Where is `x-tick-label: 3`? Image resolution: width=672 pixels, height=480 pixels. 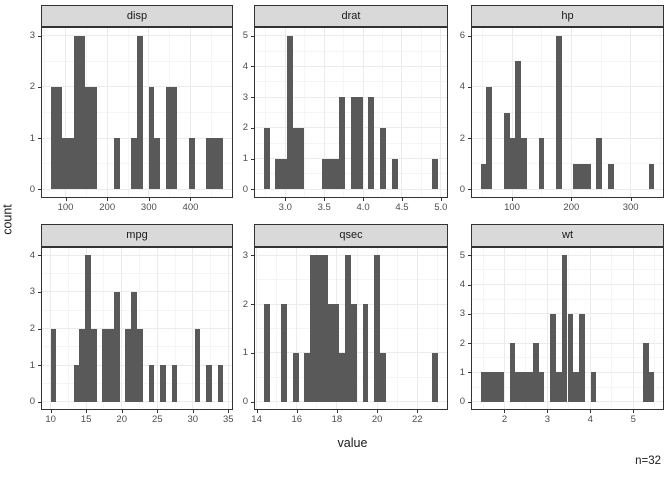
x-tick-label: 3 is located at coordinates (547, 419).